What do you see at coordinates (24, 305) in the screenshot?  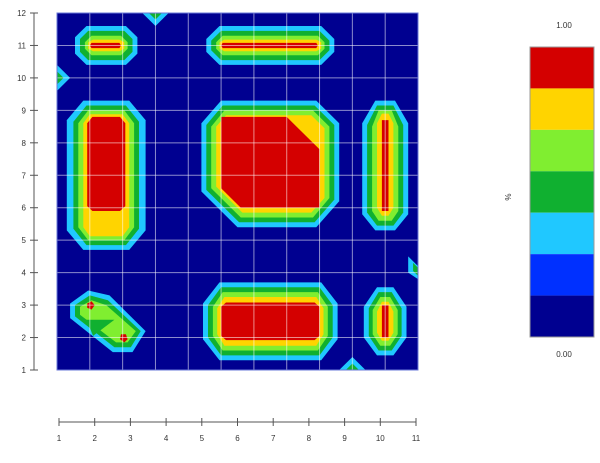 I see `y-tick-label: 3` at bounding box center [24, 305].